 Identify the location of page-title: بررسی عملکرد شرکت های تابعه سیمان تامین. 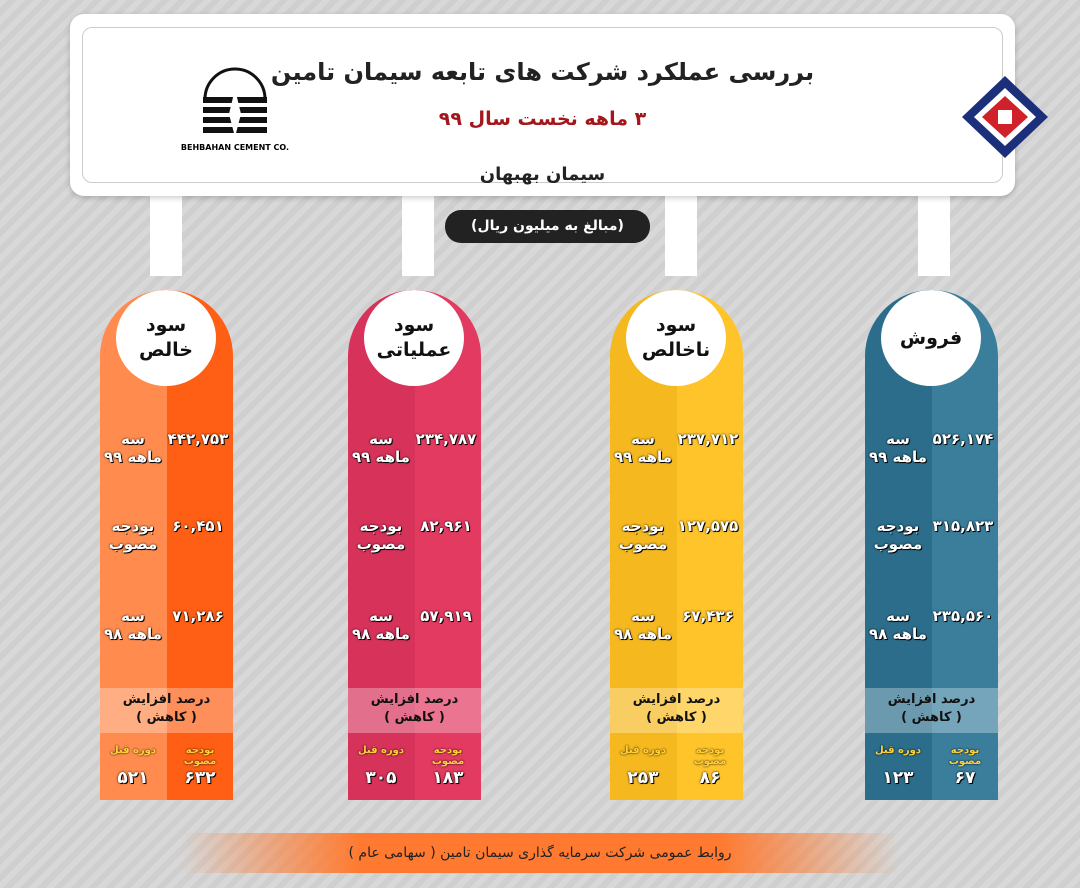
(542, 72).